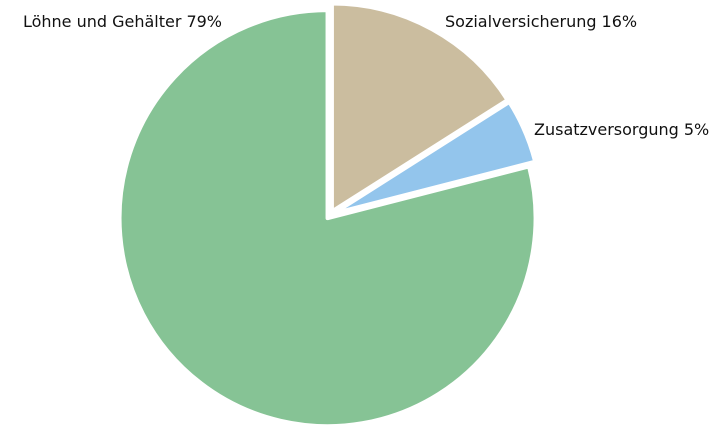  I want to click on category-name: Löhne und Gehälter, so click(102, 21).